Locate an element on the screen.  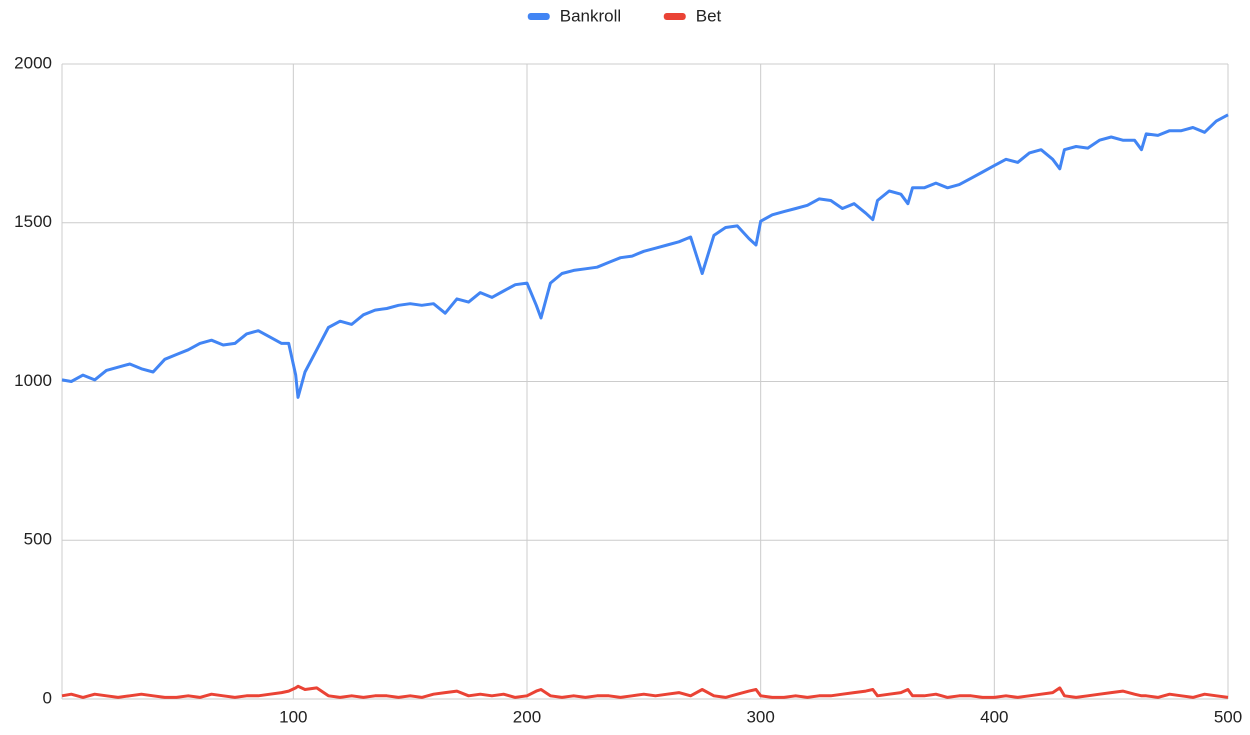
x-tick-label: 400 is located at coordinates (994, 716).